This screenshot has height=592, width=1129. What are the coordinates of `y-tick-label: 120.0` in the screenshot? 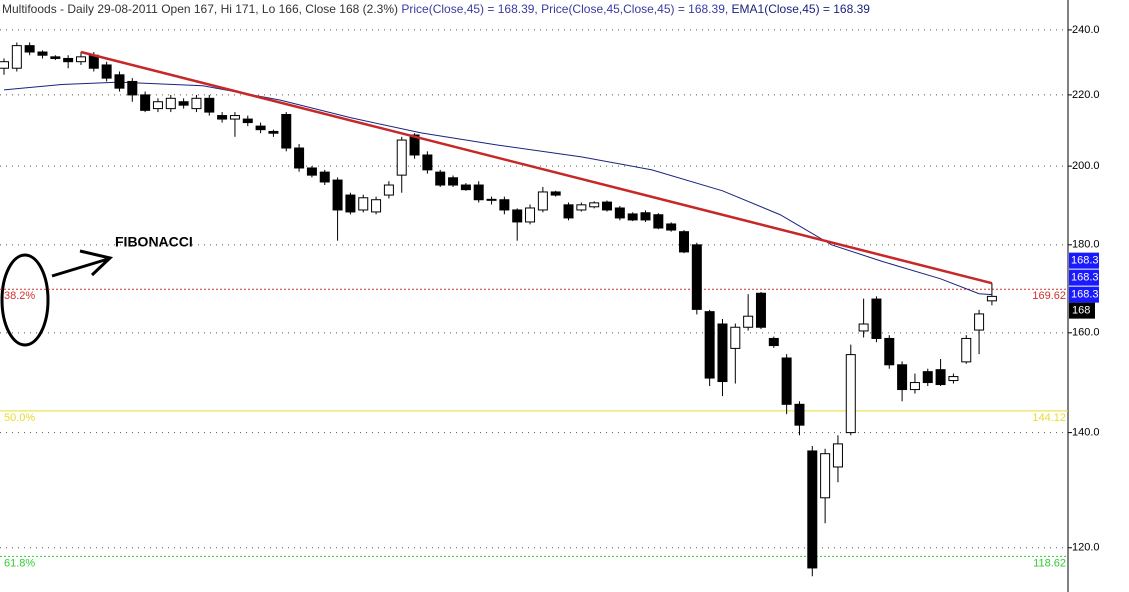 It's located at (1086, 548).